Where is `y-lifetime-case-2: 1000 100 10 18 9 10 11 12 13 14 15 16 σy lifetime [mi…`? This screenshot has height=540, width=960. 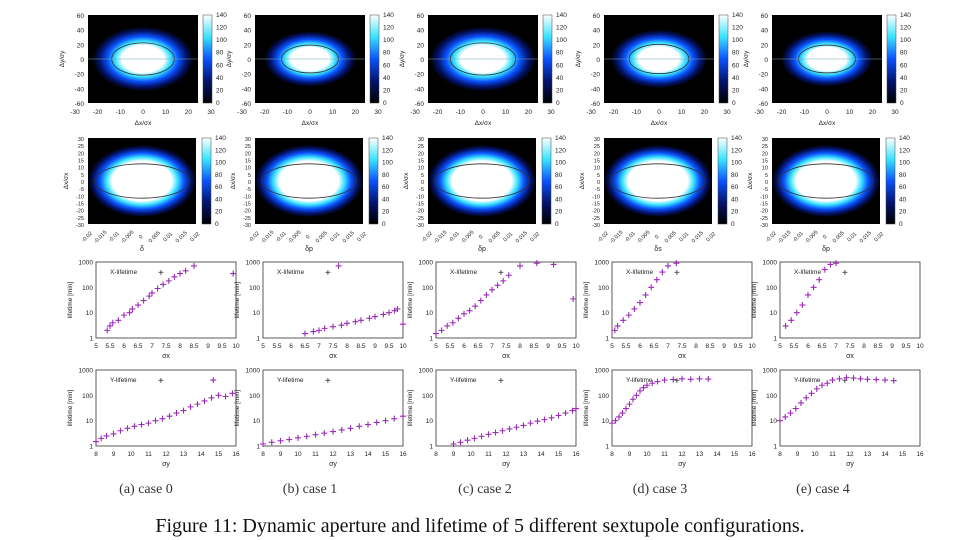 y-lifetime-case-2: 1000 100 10 18 9 10 11 12 13 14 15 16 σy lifetime [mi… is located at coordinates (493, 418).